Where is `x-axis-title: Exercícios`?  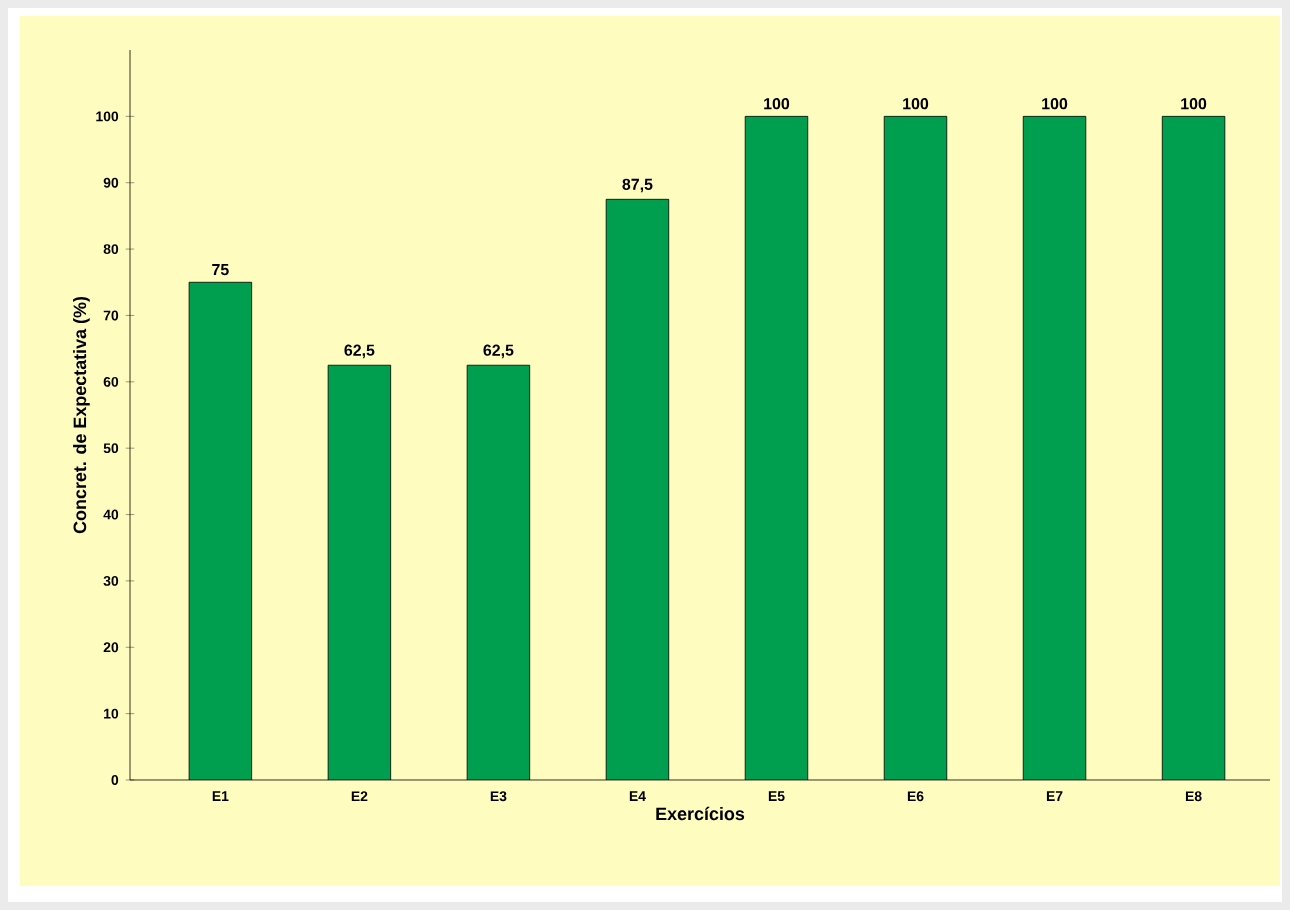
x-axis-title: Exercícios is located at coordinates (700, 813).